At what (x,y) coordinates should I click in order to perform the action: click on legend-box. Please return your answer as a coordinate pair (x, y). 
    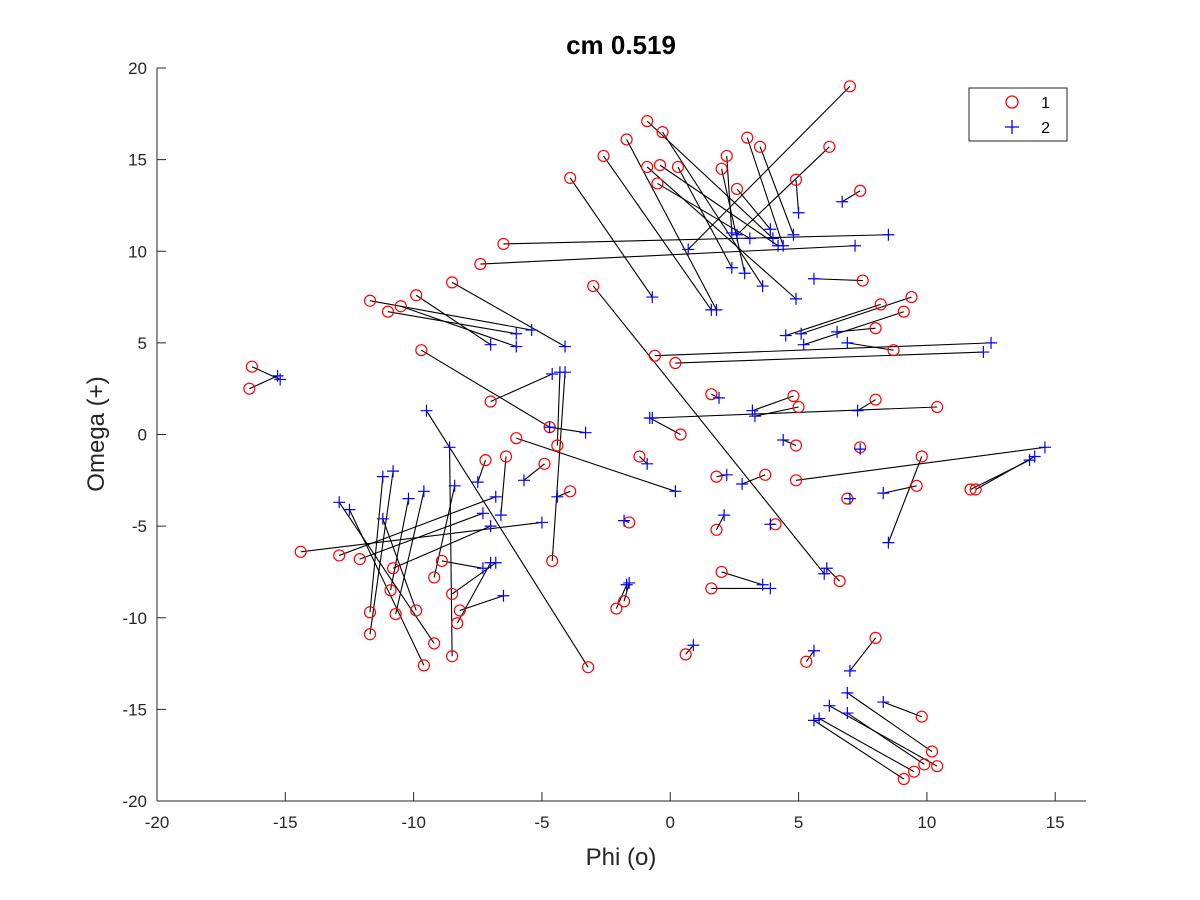
    Looking at the image, I should click on (1018, 114).